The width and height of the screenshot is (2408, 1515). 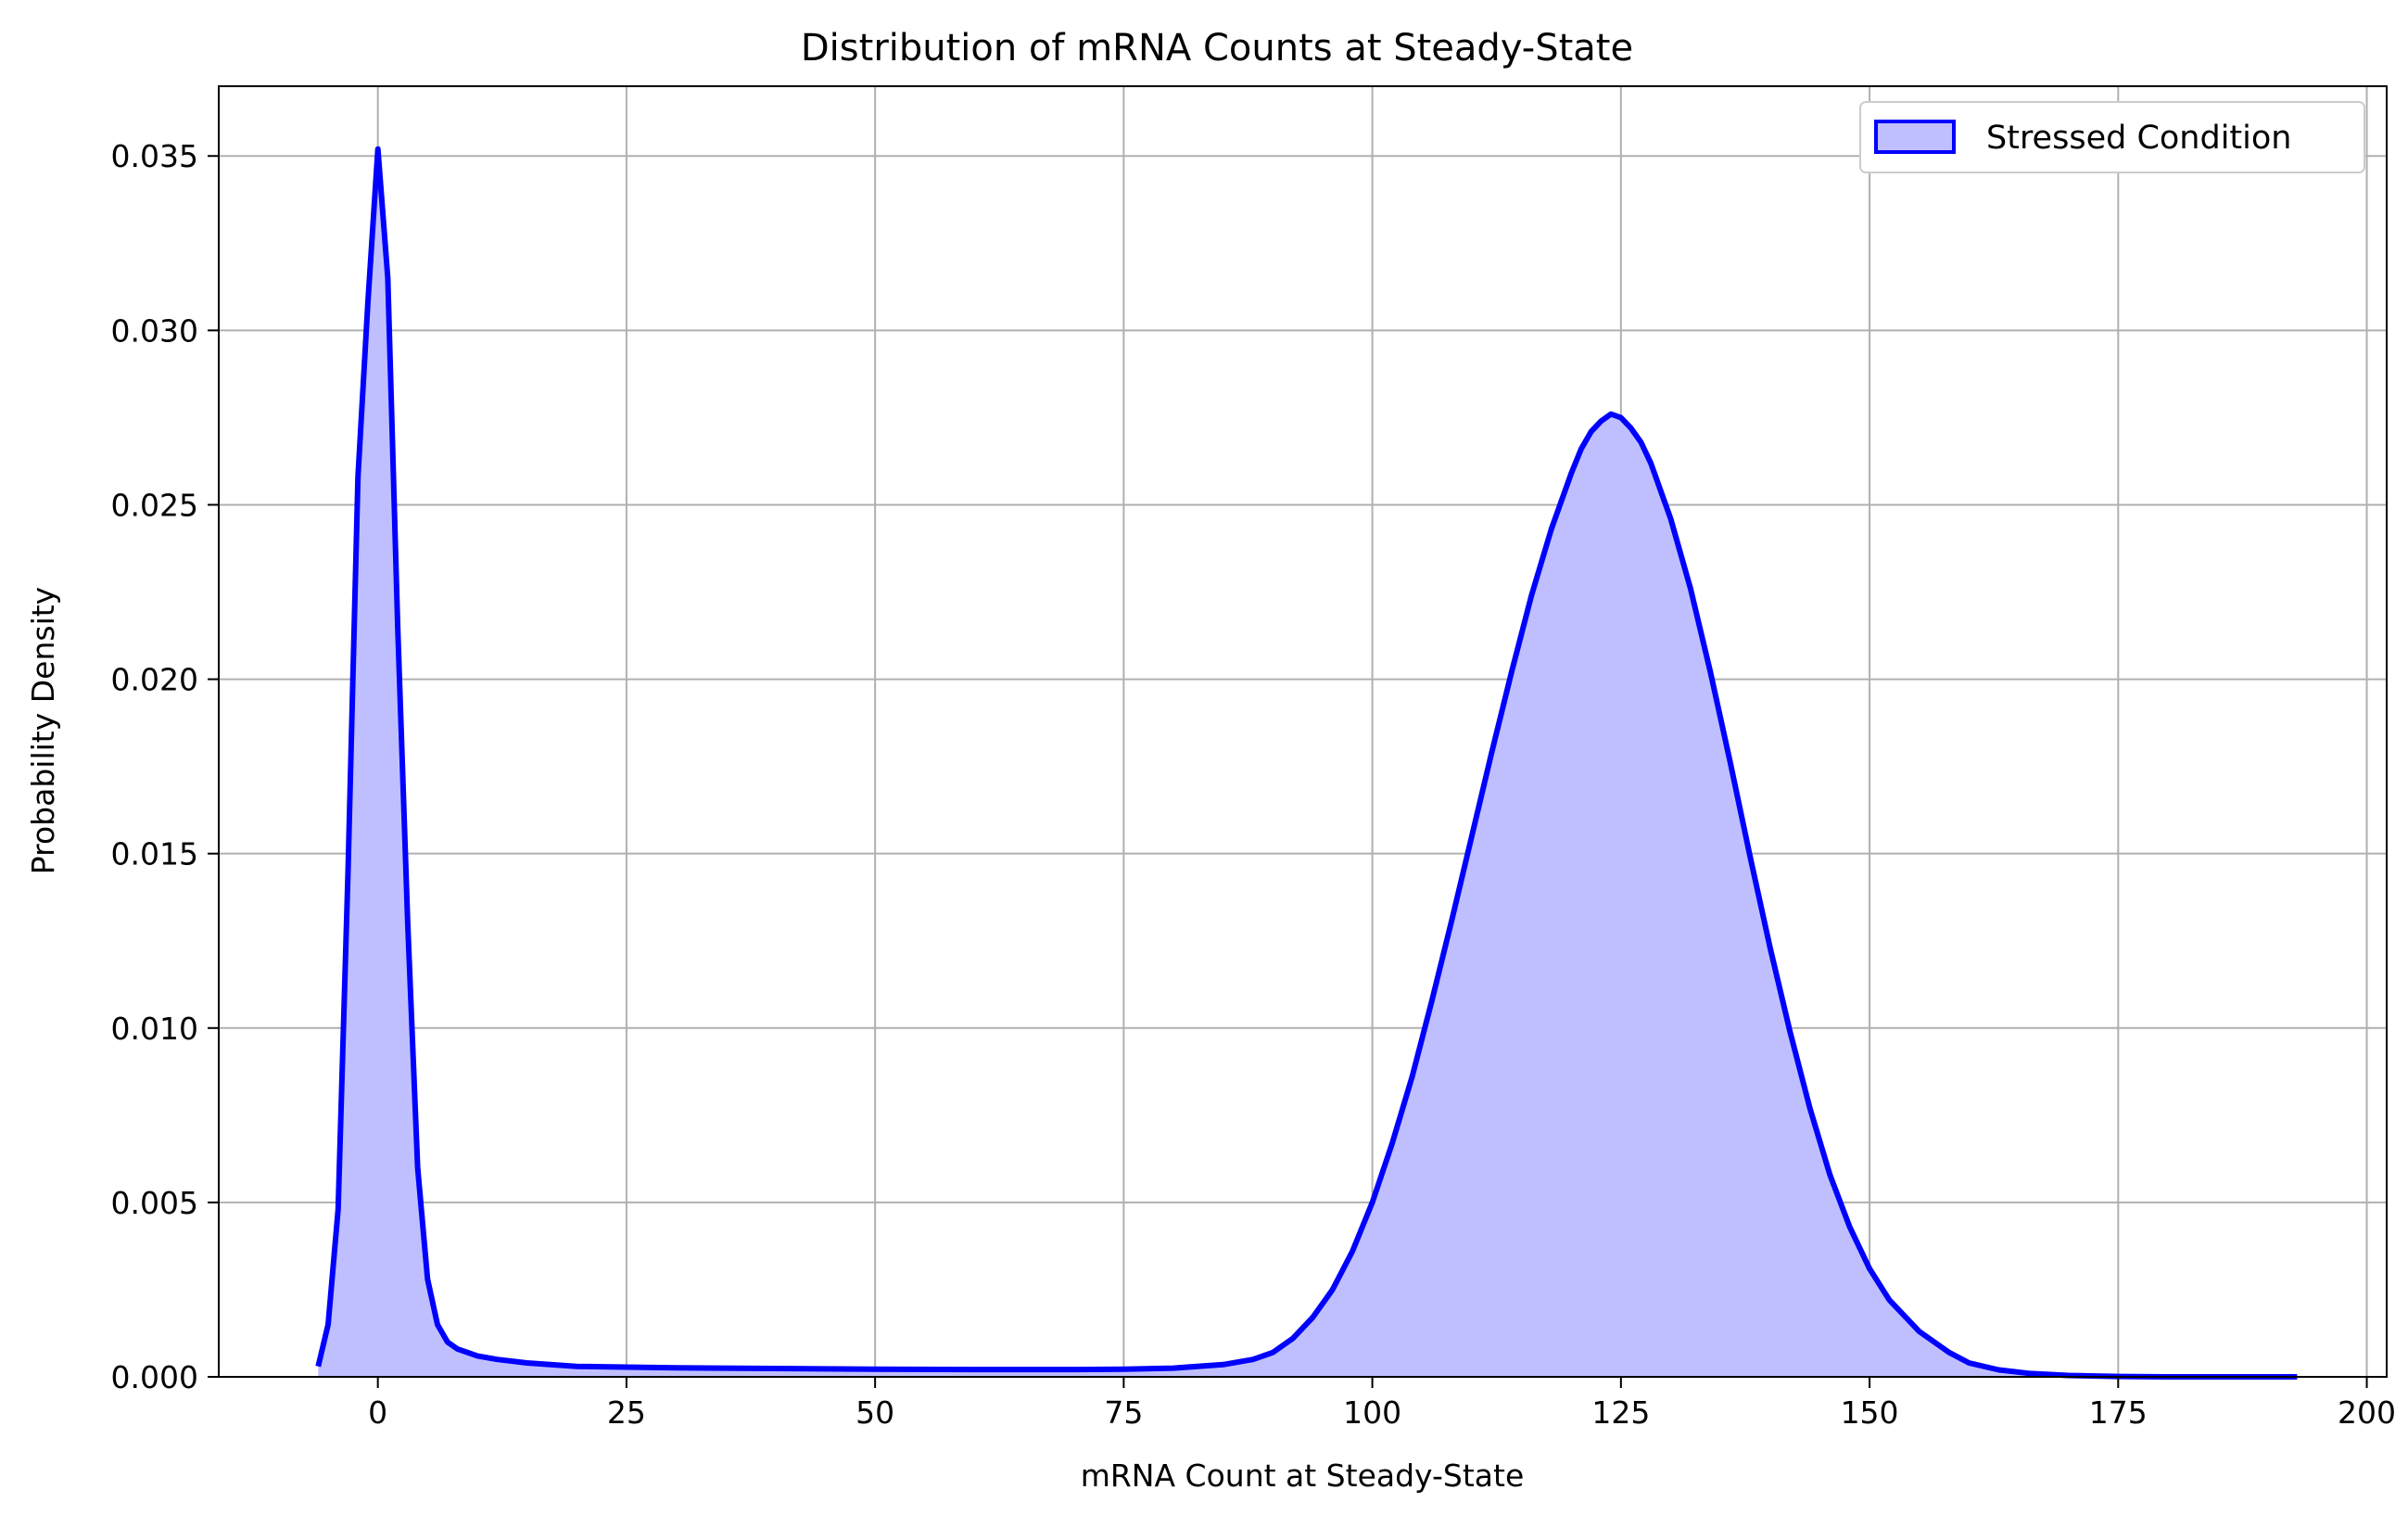 I want to click on y-axis-label: Probability Density, so click(x=43, y=730).